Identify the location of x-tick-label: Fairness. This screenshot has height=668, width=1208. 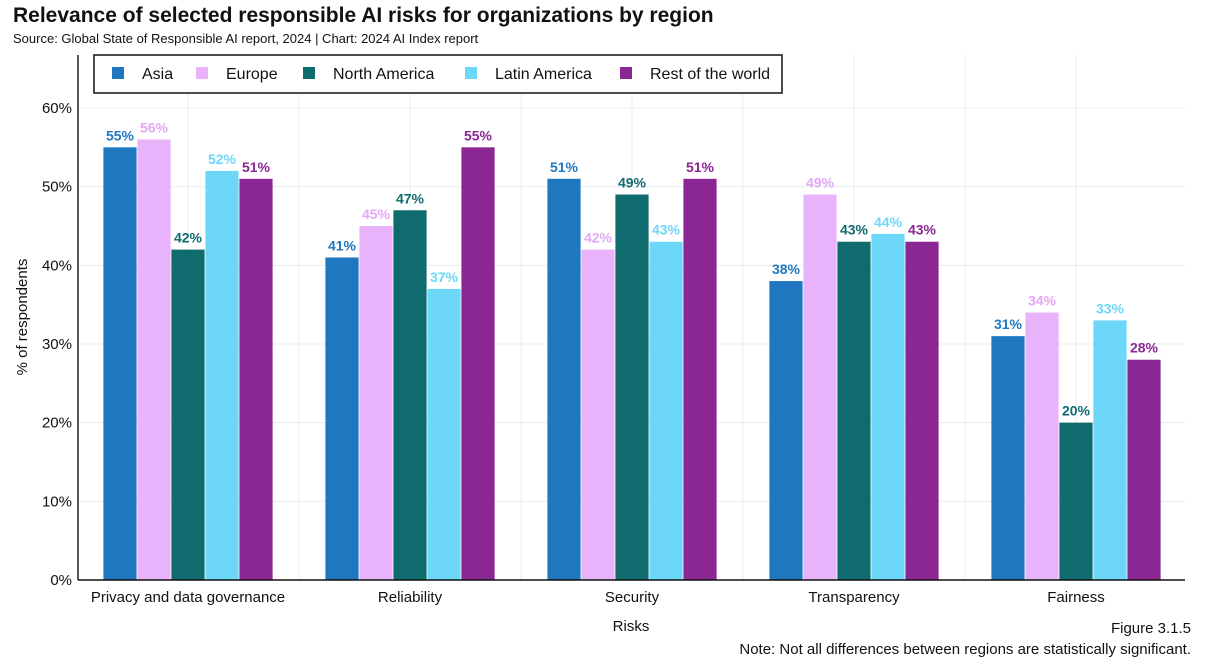
(1076, 597).